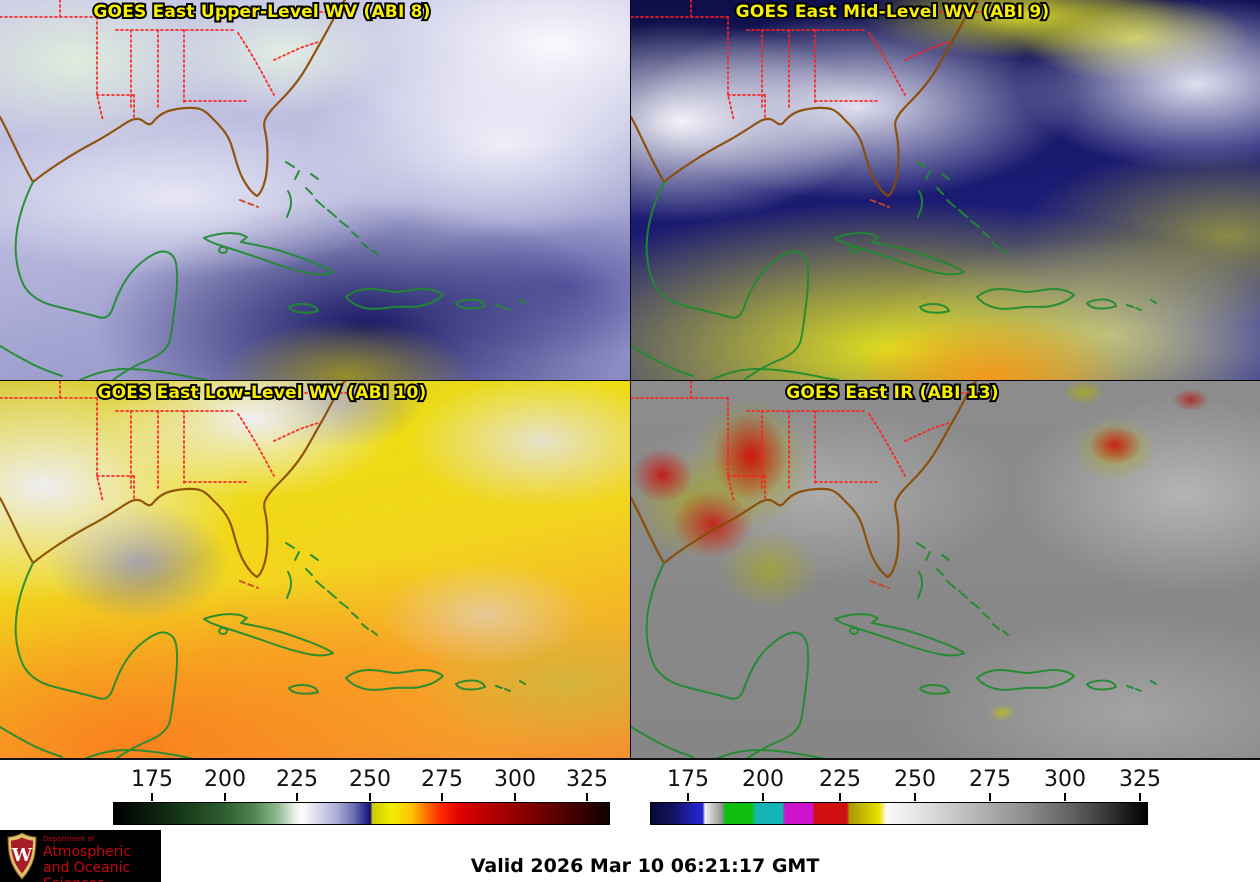 The width and height of the screenshot is (1260, 882). Describe the element at coordinates (261, 393) in the screenshot. I see `panel-title-abi10: GOES East Low-Level WV (ABI 10)` at that location.